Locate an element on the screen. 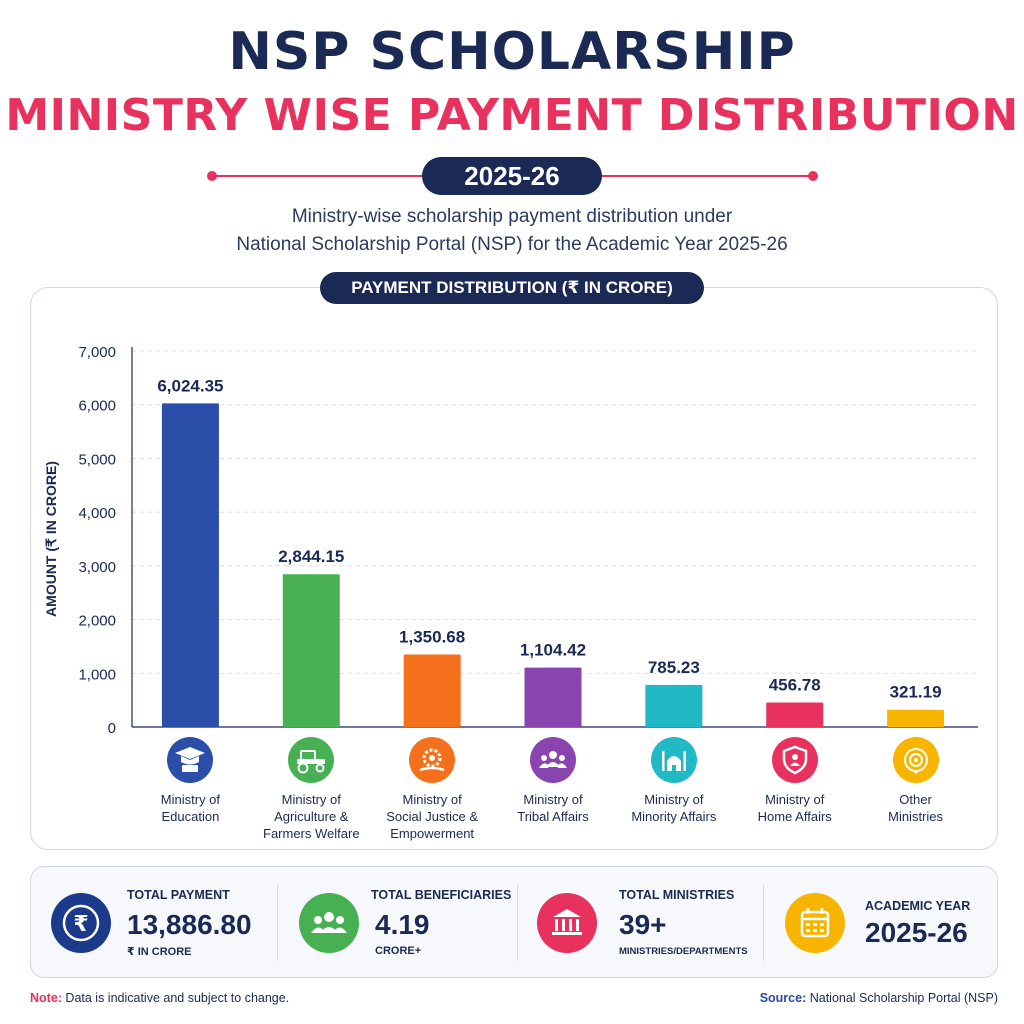 This screenshot has width=1024, height=1024. stat-label: TOTAL PAYMENT is located at coordinates (178, 895).